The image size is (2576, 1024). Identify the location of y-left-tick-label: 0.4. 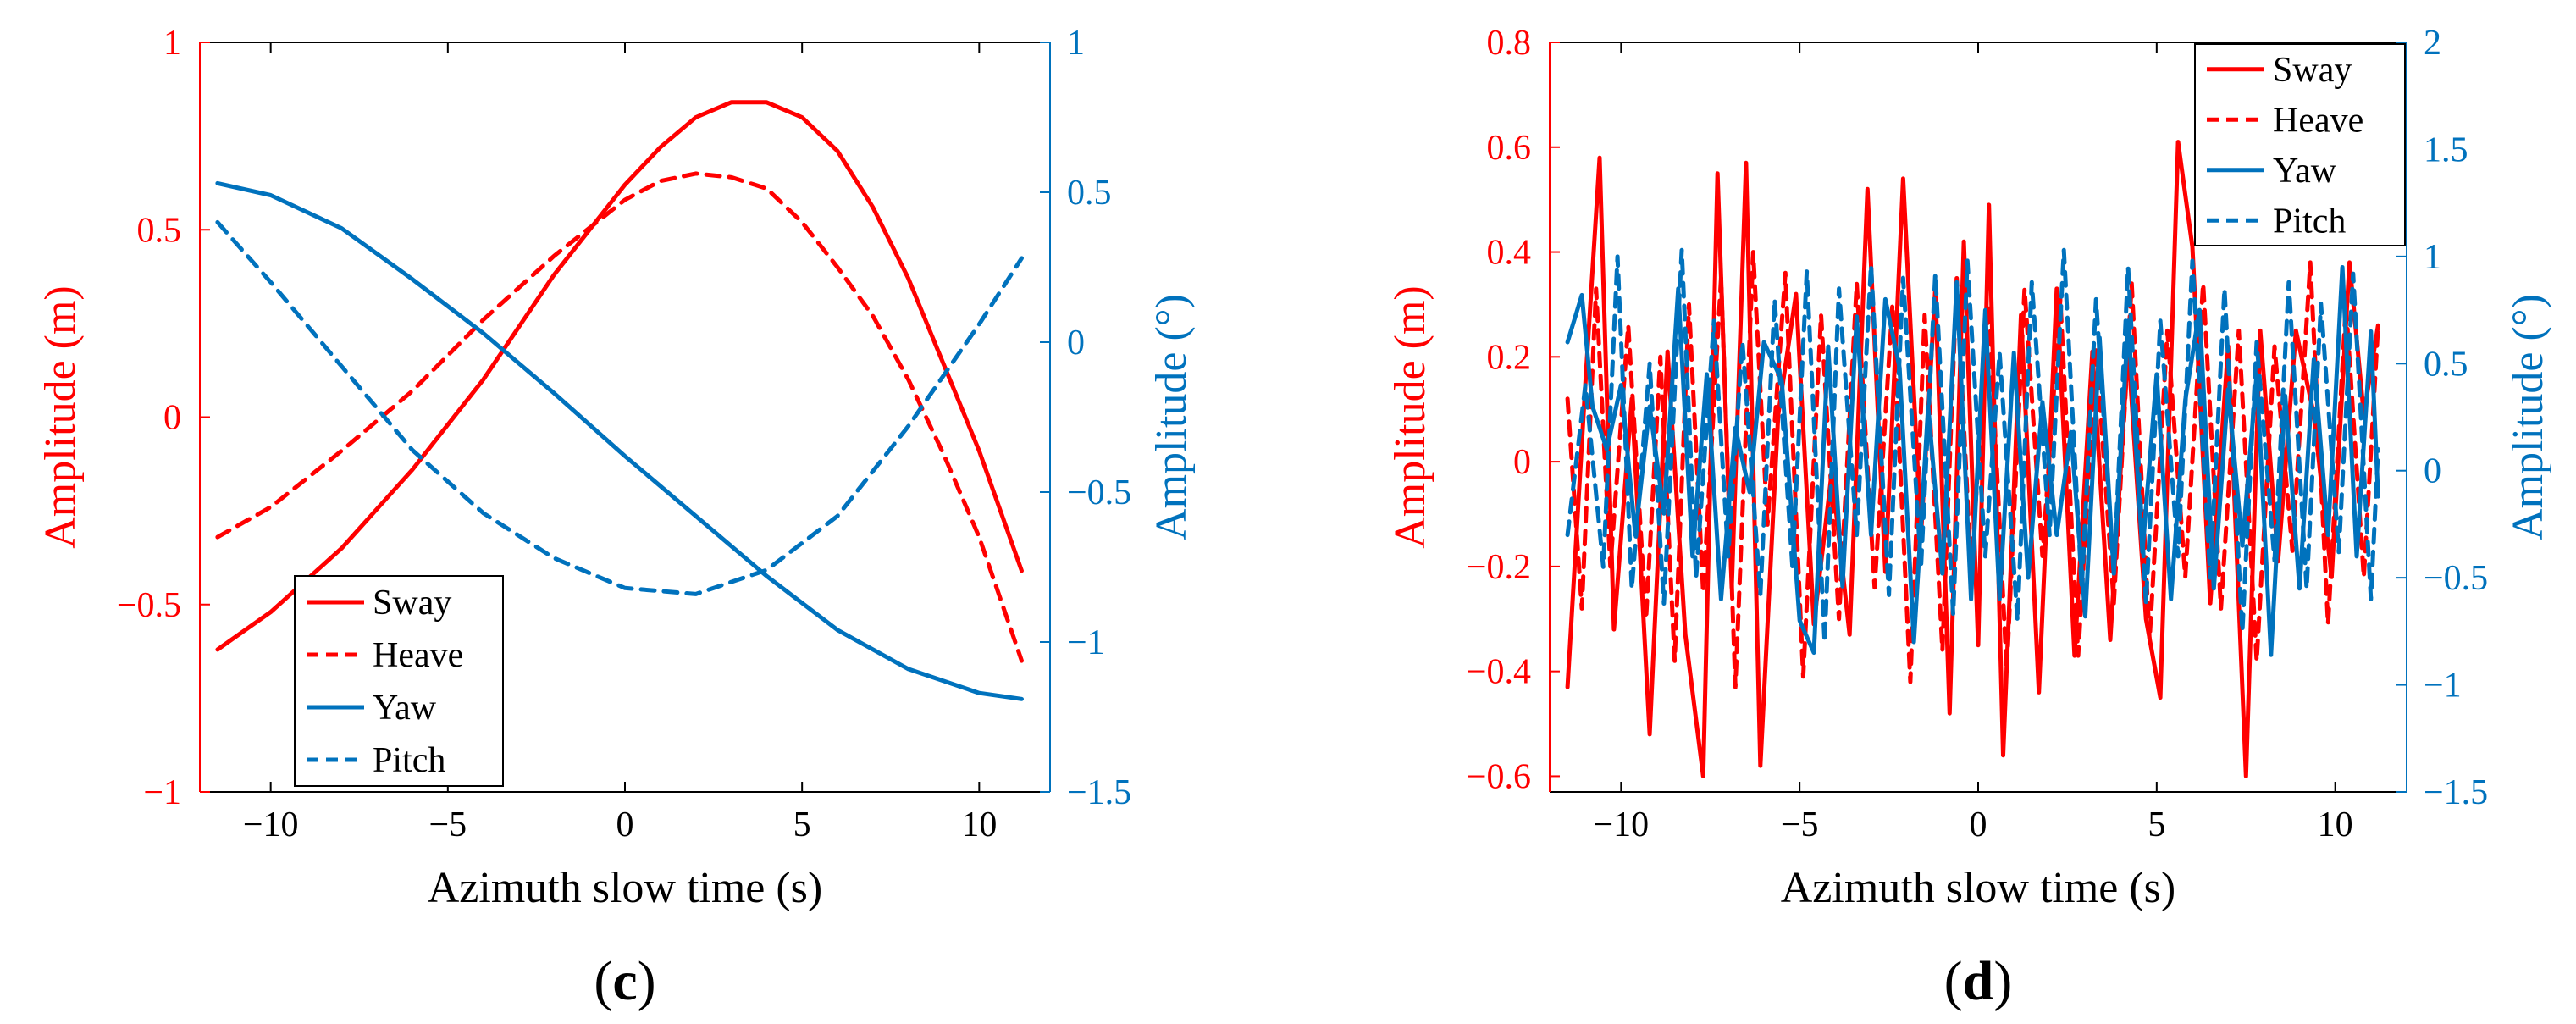
(1510, 253).